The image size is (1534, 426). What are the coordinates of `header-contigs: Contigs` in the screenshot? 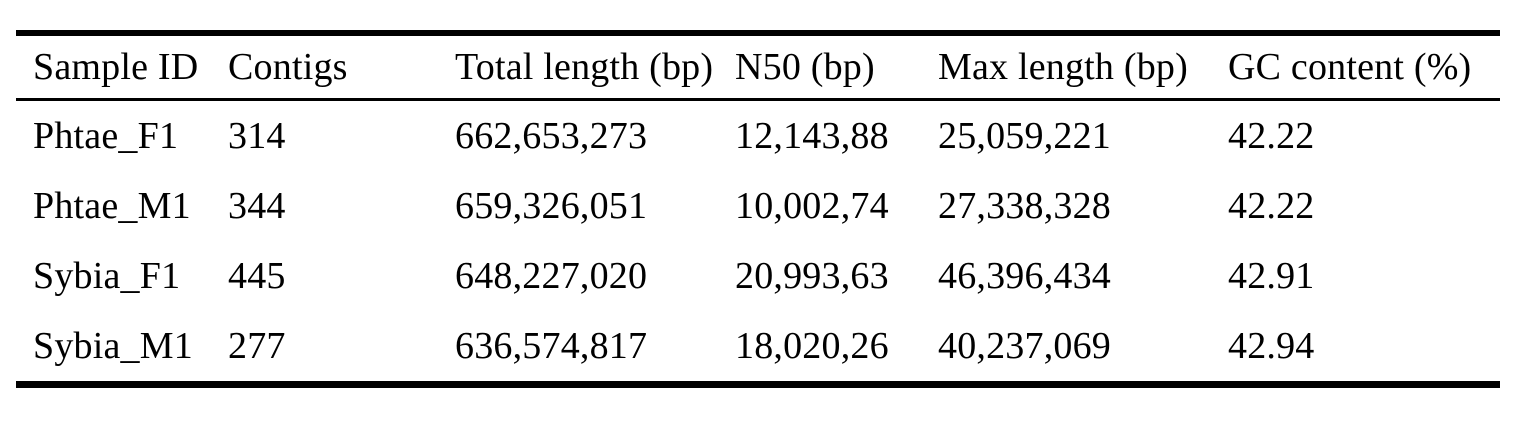 It's located at (341, 67).